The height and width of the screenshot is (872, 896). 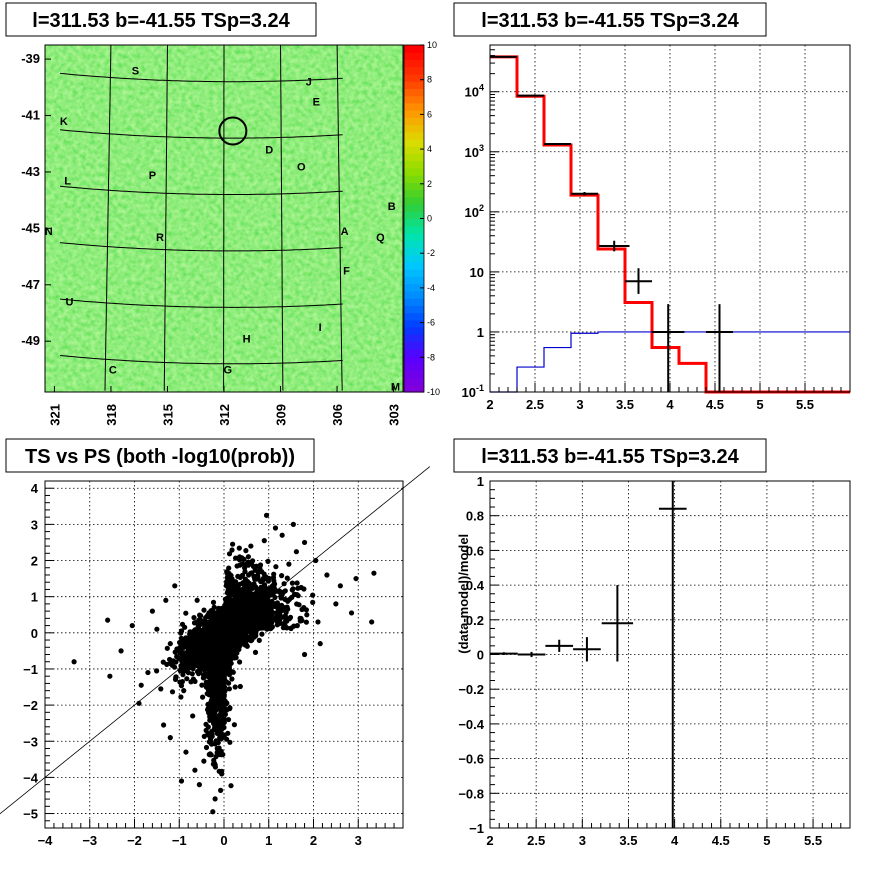 What do you see at coordinates (431, 357) in the screenshot?
I see `colorbar-tick-label: -8` at bounding box center [431, 357].